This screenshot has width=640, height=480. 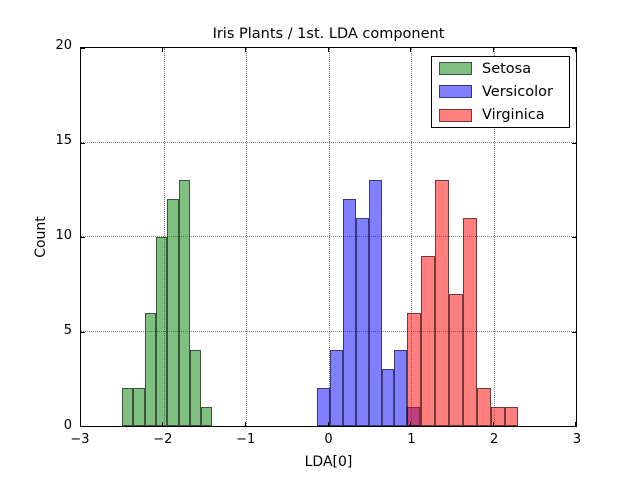 I want to click on legend-swatch-virginica, so click(x=455, y=115).